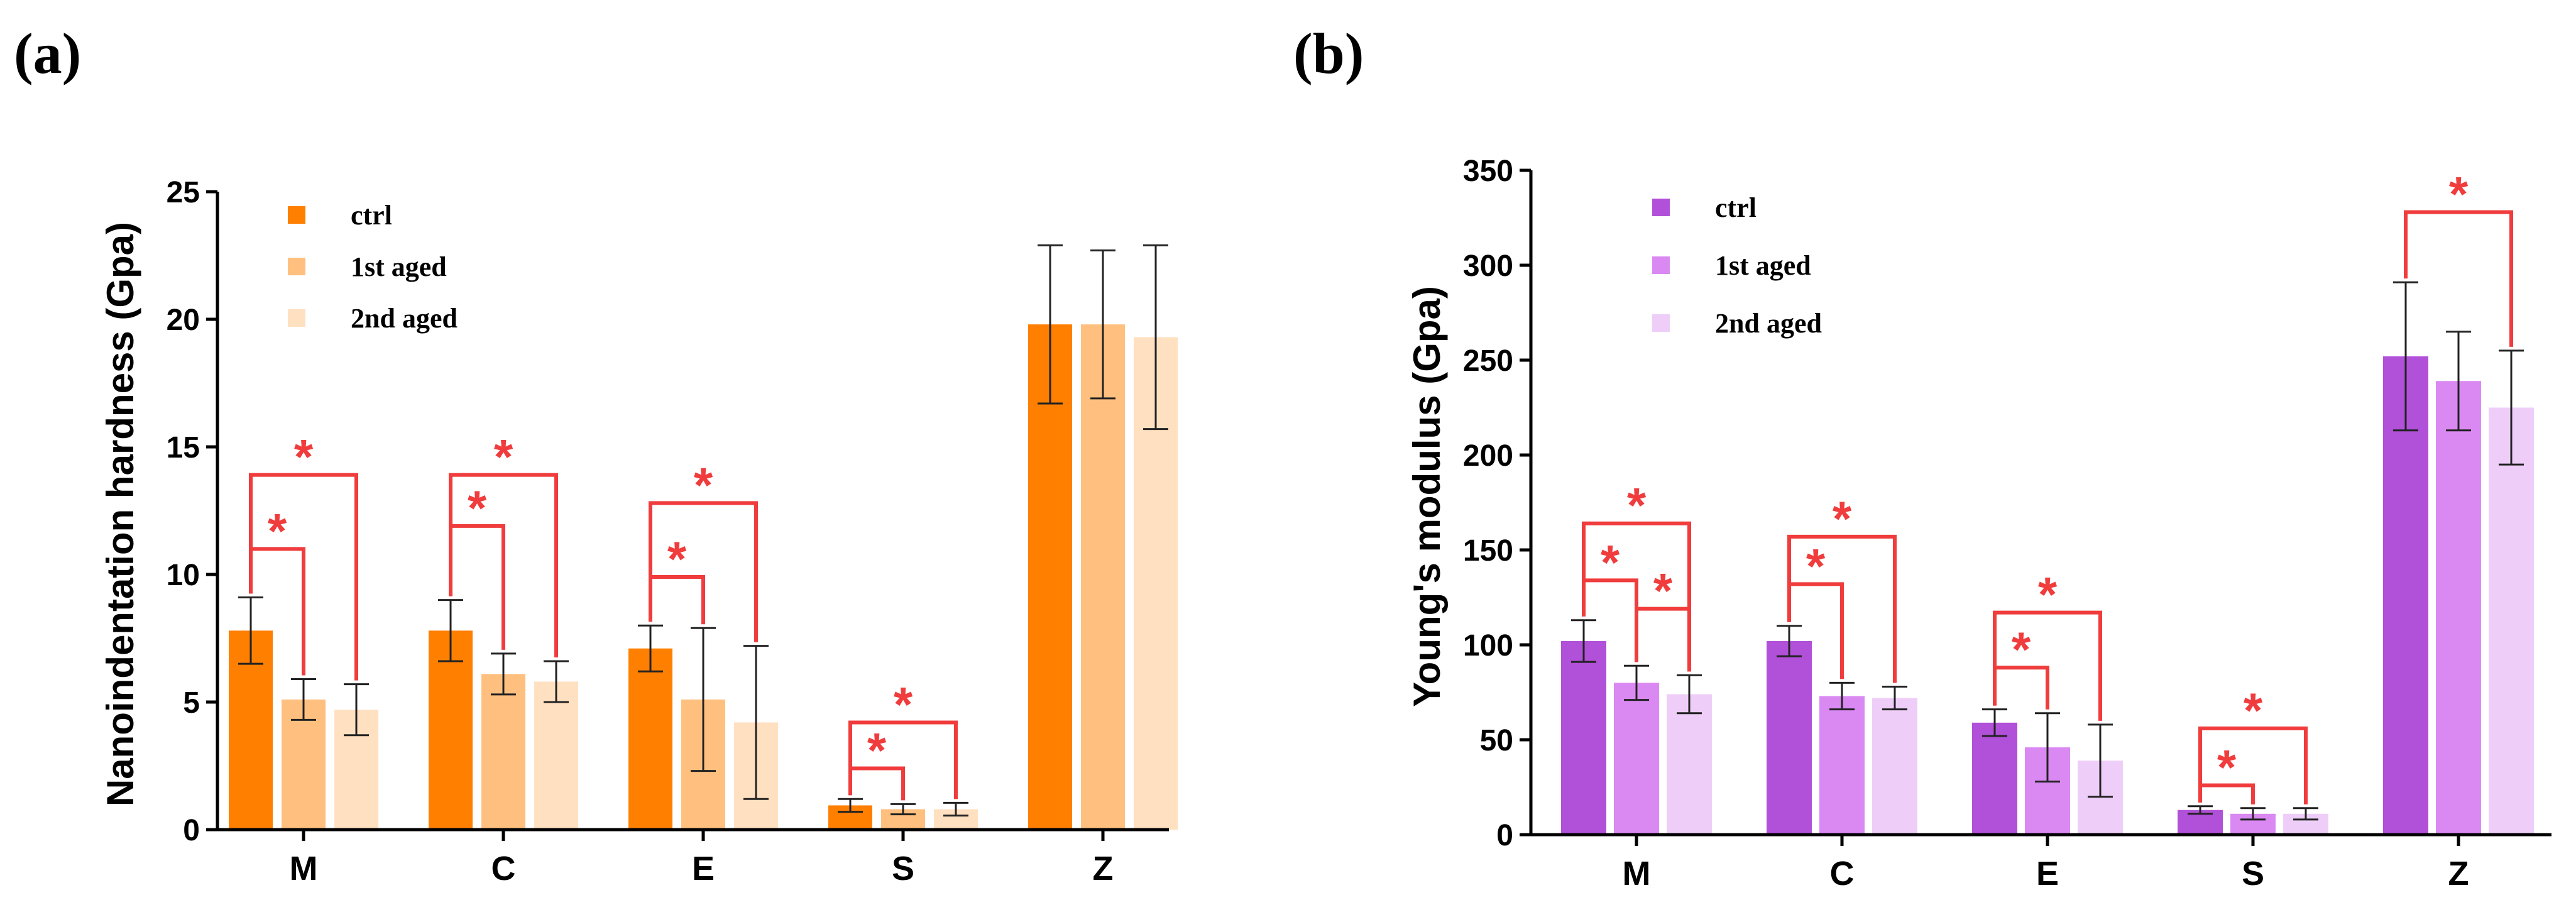 This screenshot has width=2576, height=917. Describe the element at coordinates (503, 752) in the screenshot. I see `bar-C-1st-aged` at that location.